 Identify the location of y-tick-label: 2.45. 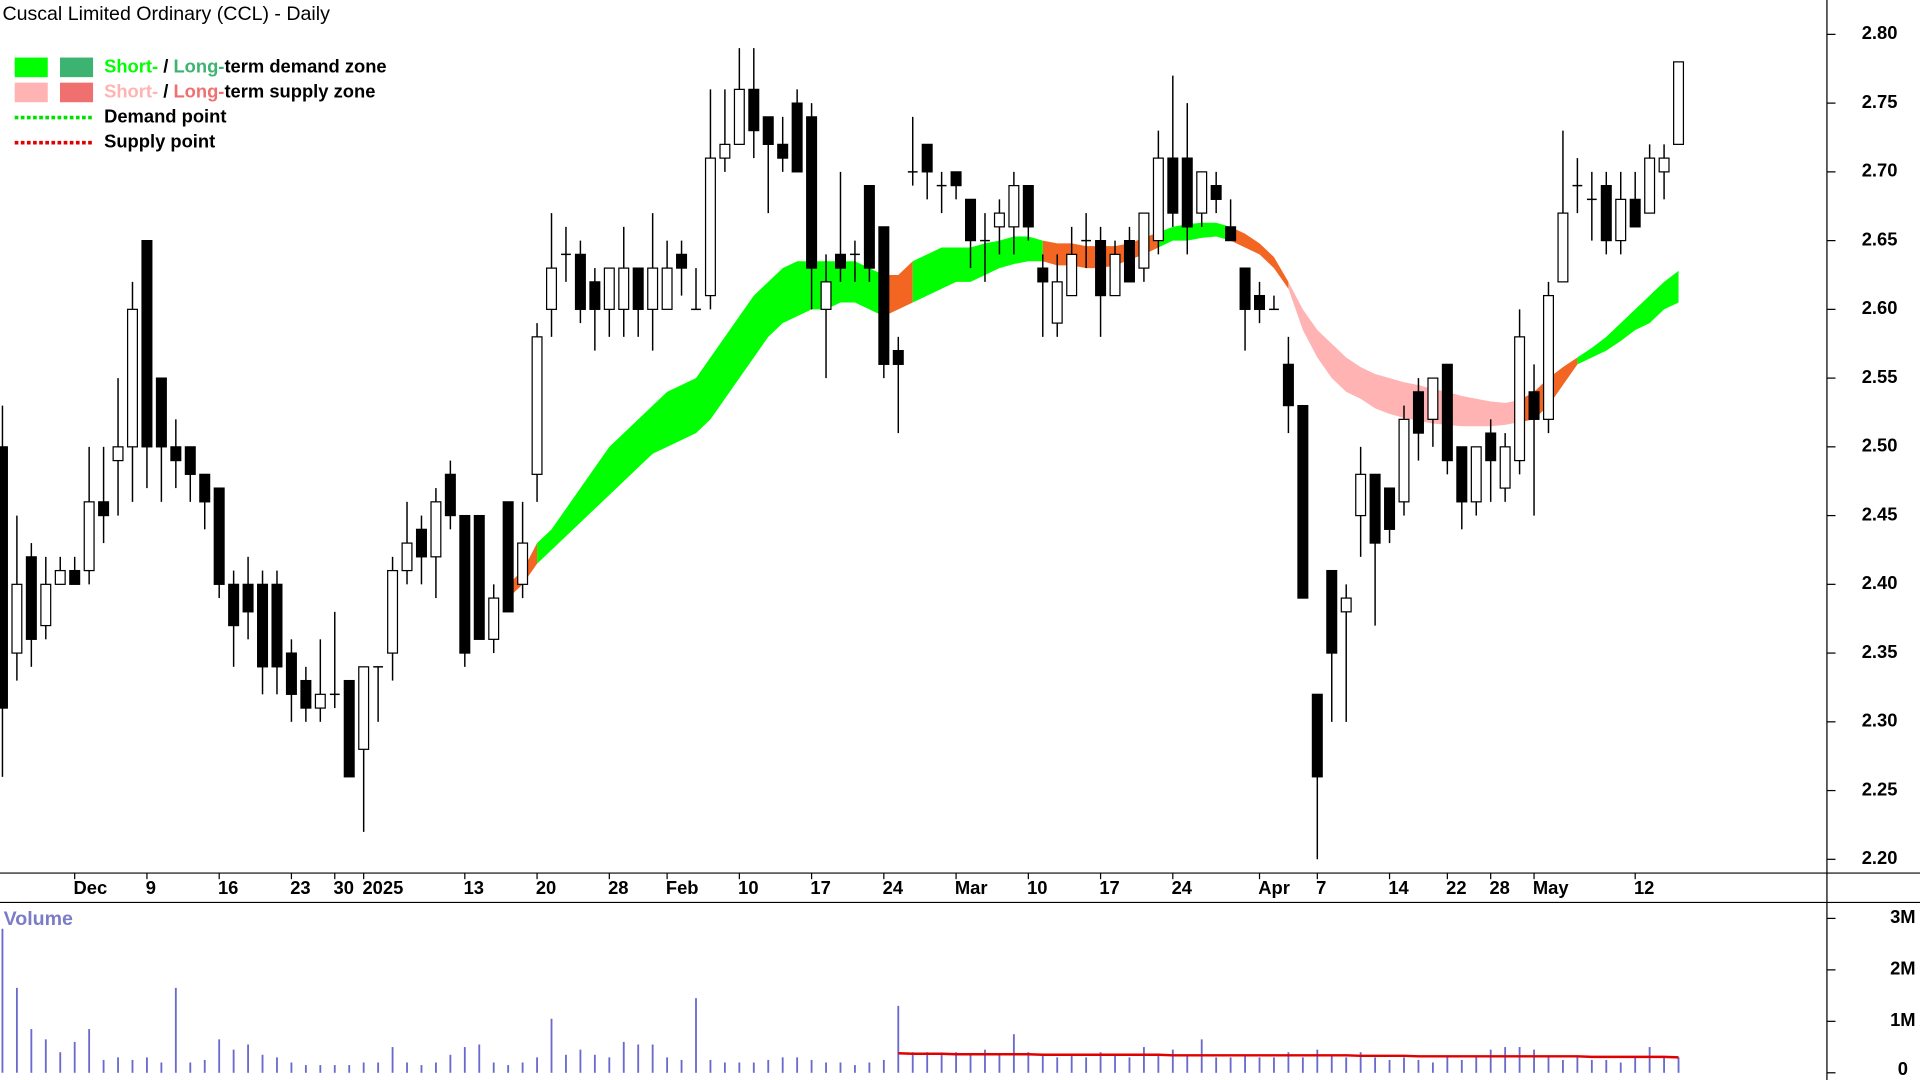
(1880, 513).